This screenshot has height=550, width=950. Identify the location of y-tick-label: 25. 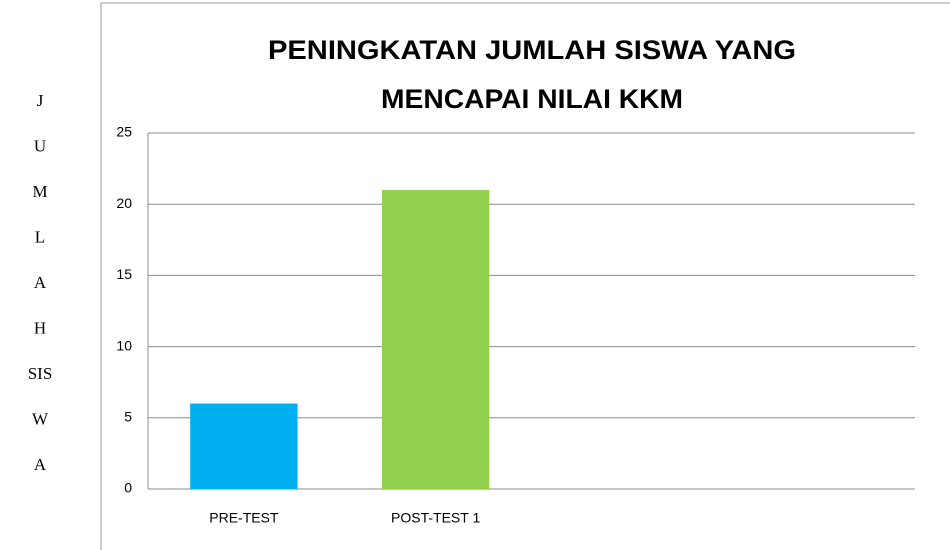
(124, 132).